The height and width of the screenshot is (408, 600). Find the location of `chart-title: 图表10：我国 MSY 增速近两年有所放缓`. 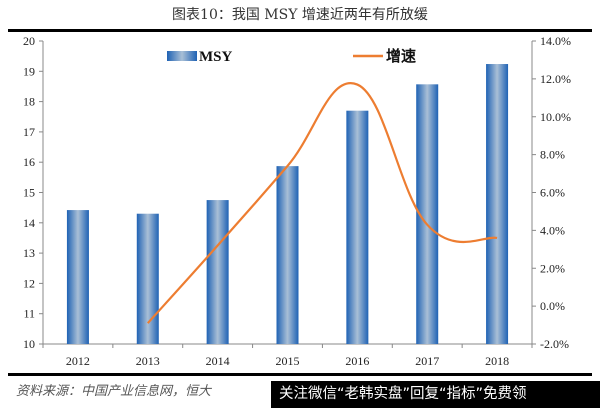

chart-title: 图表10：我国 MSY 增速近两年有所放缓 is located at coordinates (300, 15).